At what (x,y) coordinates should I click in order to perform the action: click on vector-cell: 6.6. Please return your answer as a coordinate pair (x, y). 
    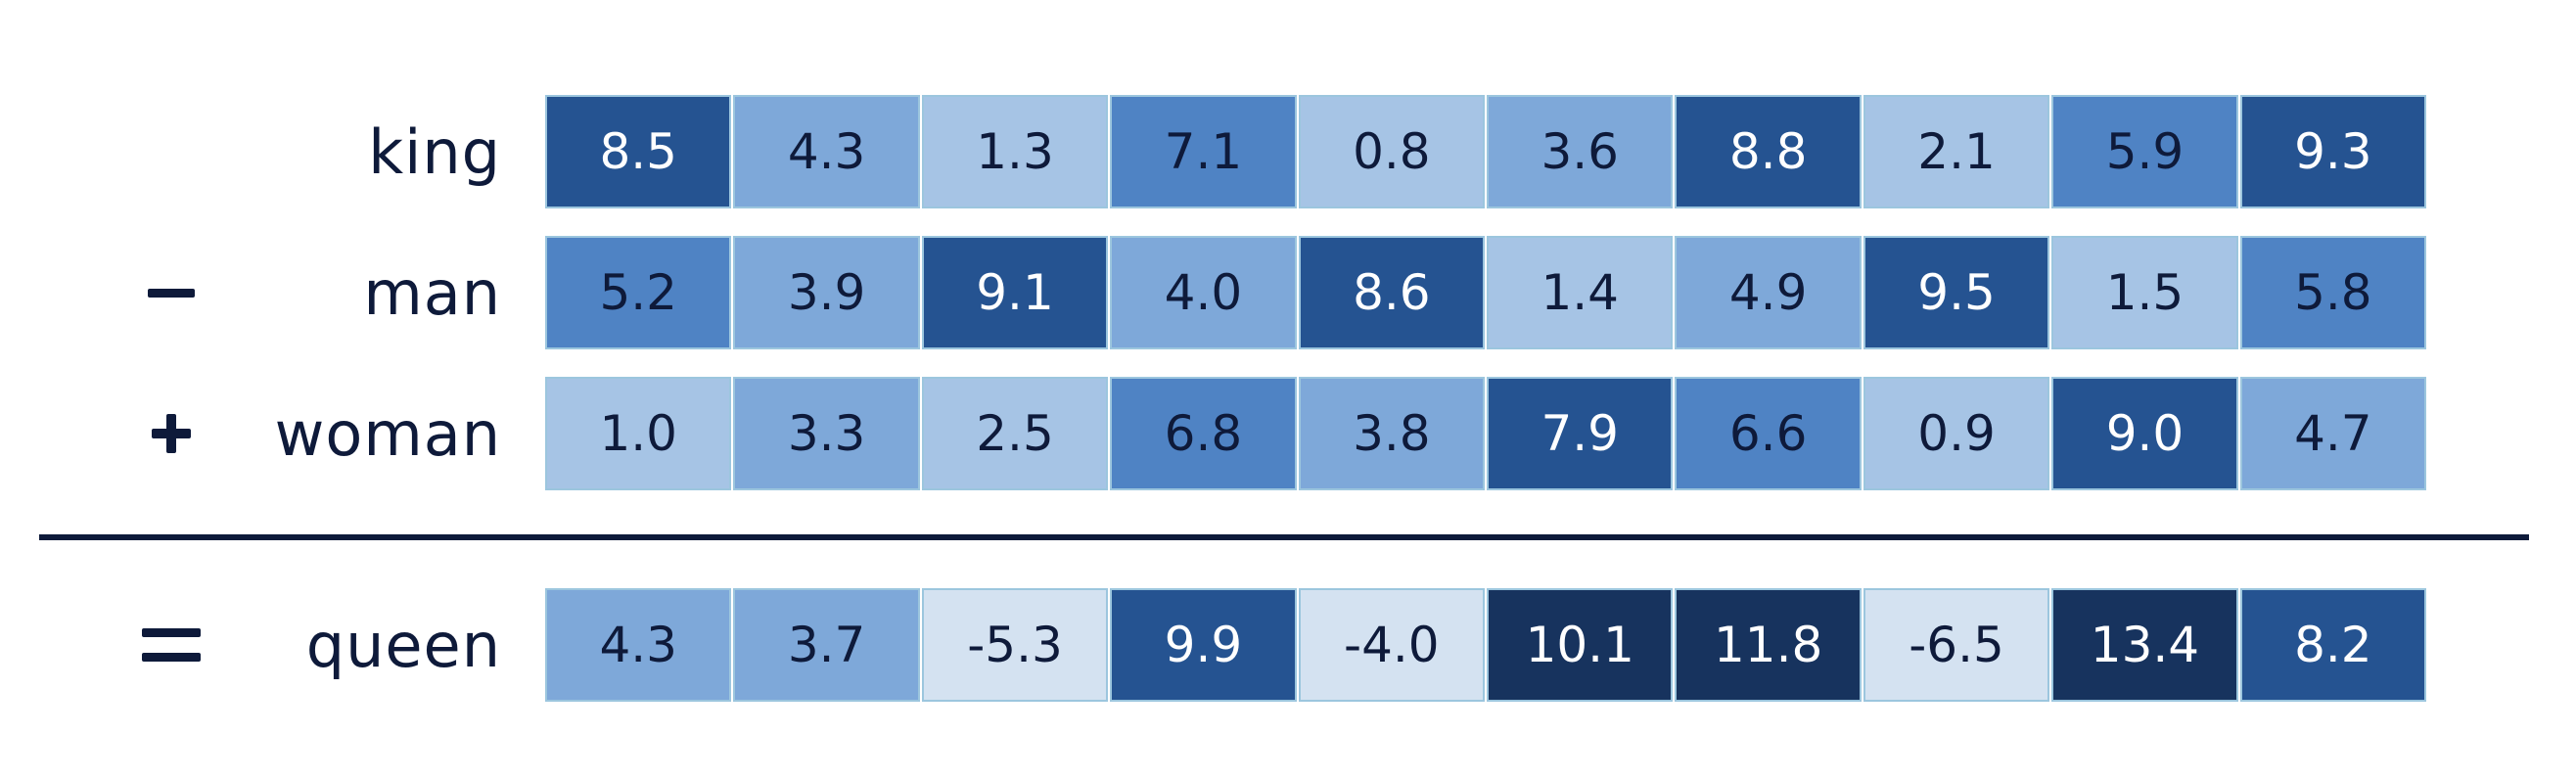
    Looking at the image, I should click on (1769, 433).